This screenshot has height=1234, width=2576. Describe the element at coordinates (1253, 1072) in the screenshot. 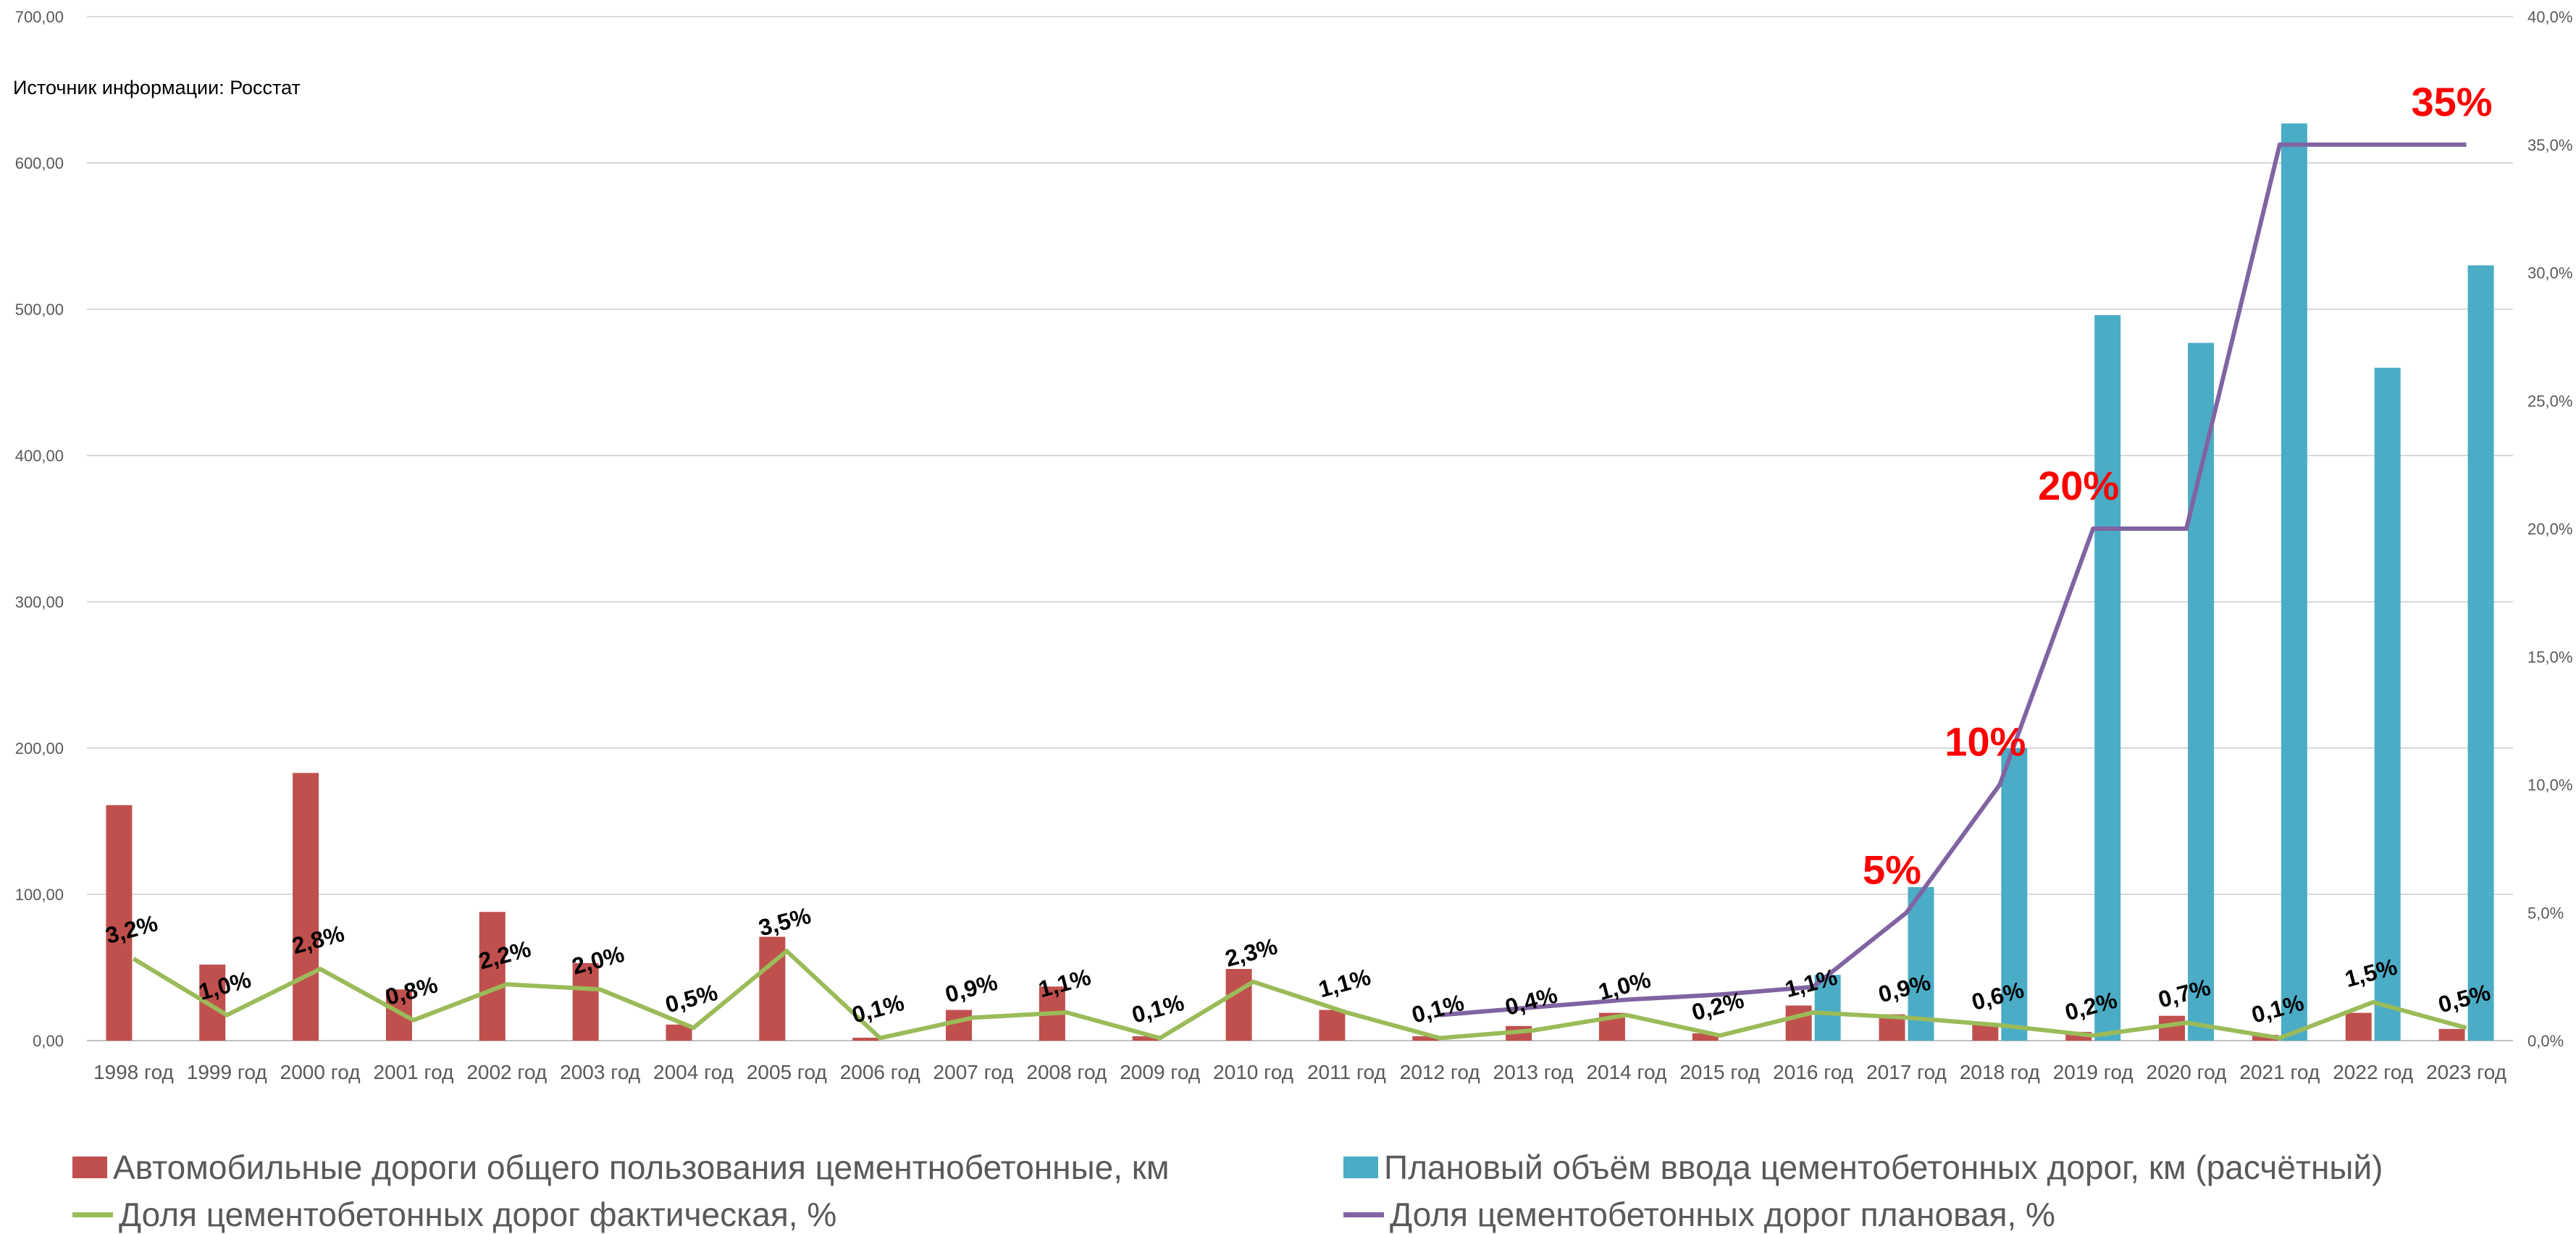

I see `x-tick-label: 2010 год` at that location.